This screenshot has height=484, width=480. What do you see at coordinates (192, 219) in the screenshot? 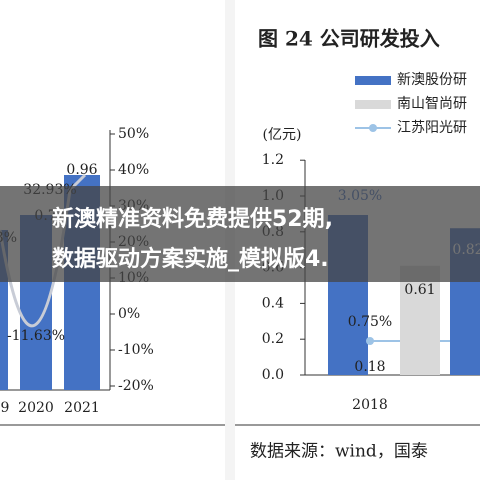
I see `overlay-text: 新澳精准资料免费提供52期,` at bounding box center [192, 219].